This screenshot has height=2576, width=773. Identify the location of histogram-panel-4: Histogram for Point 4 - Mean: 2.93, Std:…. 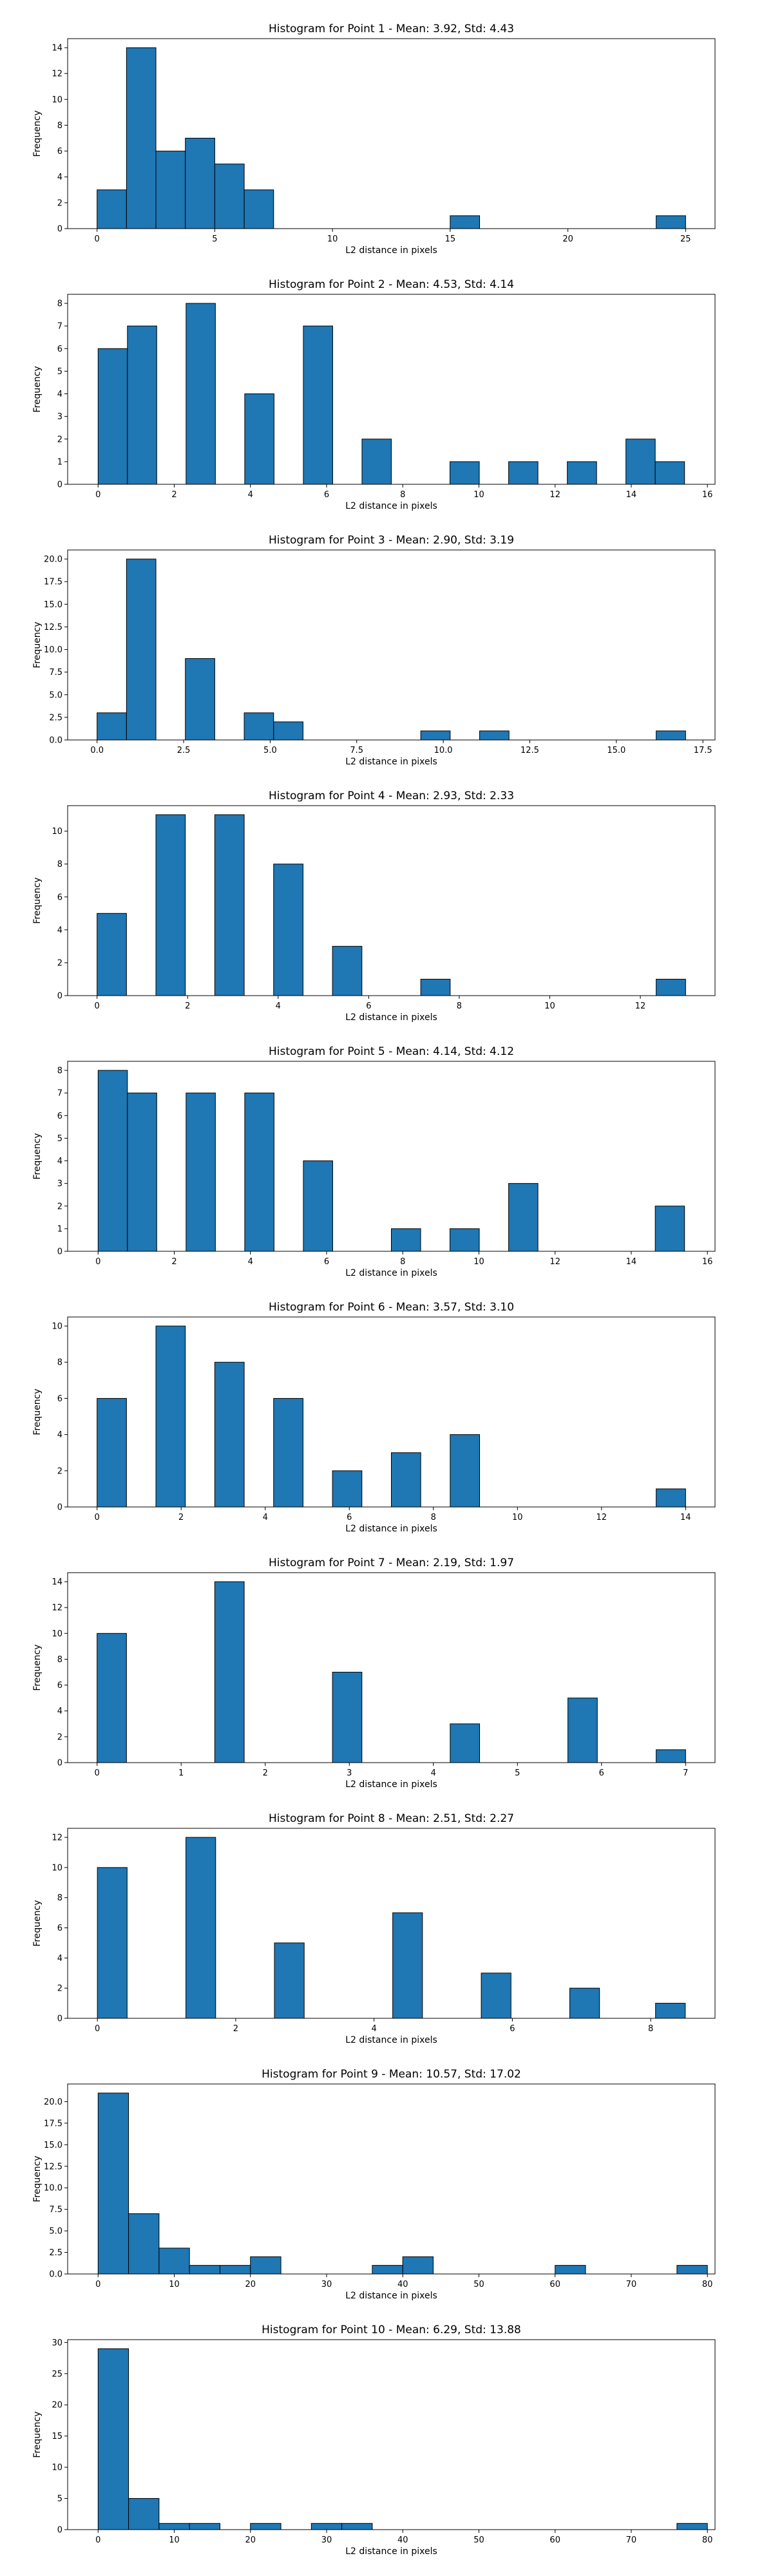
(374, 907).